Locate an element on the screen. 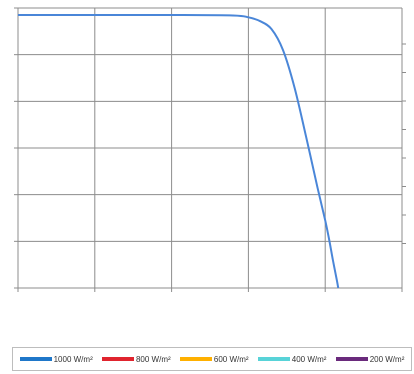  legend-label-200: 200 W/m² is located at coordinates (387, 359).